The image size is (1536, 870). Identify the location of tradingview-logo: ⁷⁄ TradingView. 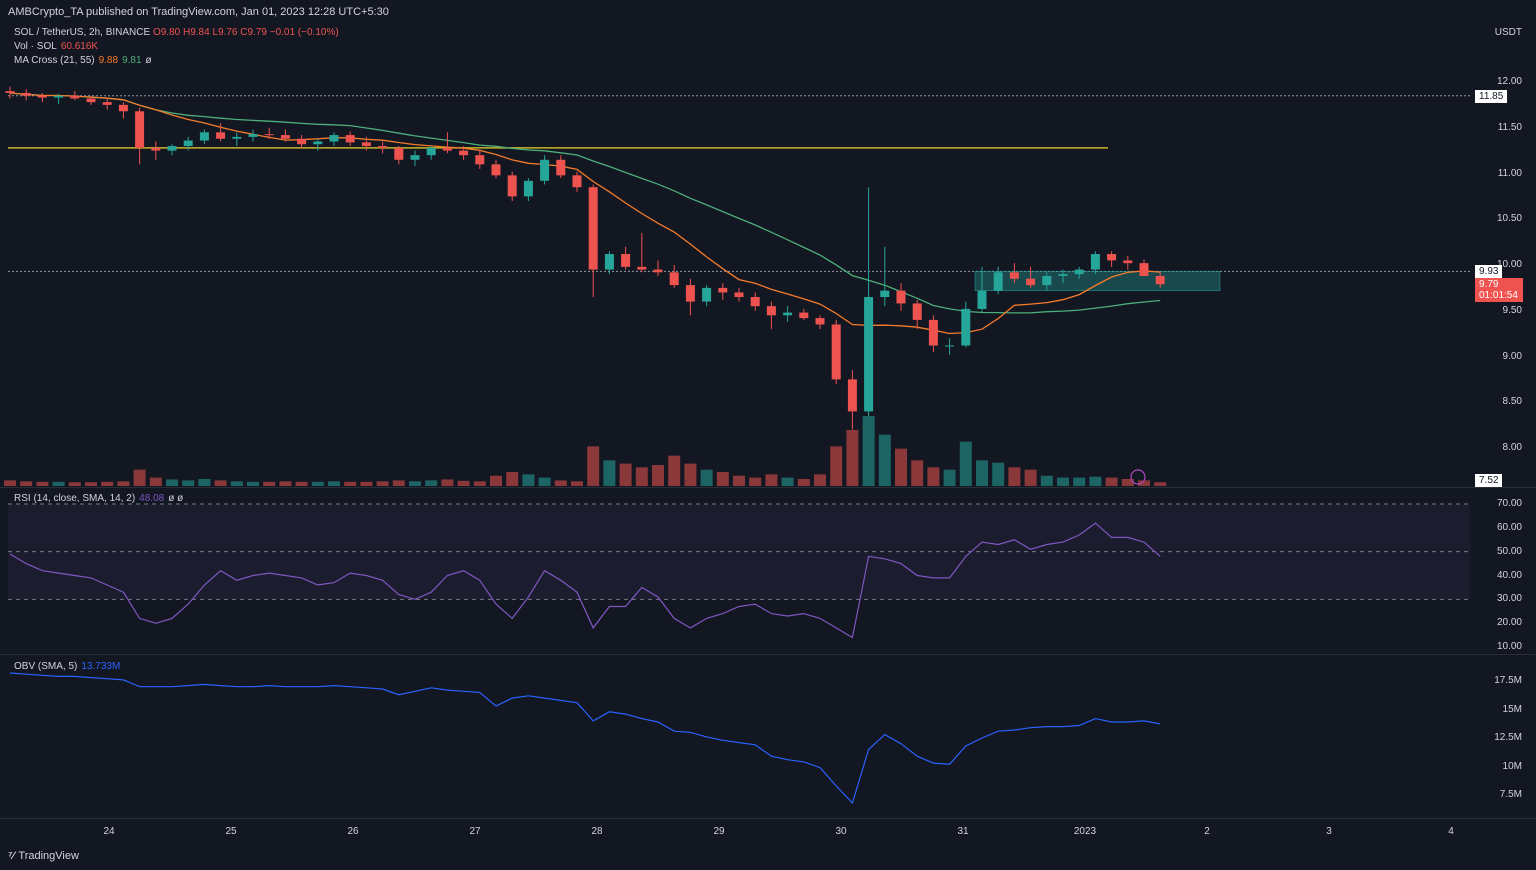
(43, 856).